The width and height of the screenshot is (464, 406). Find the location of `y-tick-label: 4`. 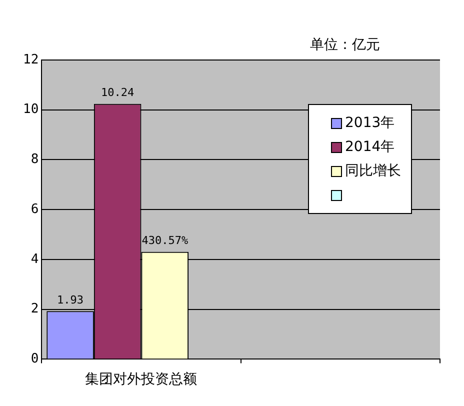

y-tick-label: 4 is located at coordinates (34, 259).